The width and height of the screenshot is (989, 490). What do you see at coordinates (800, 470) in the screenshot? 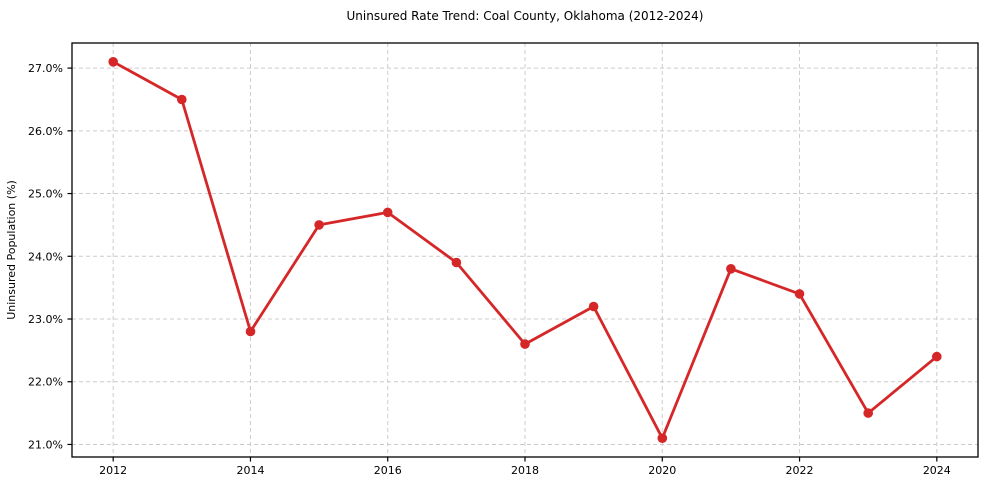
I see `x-tick-label: 2022` at bounding box center [800, 470].